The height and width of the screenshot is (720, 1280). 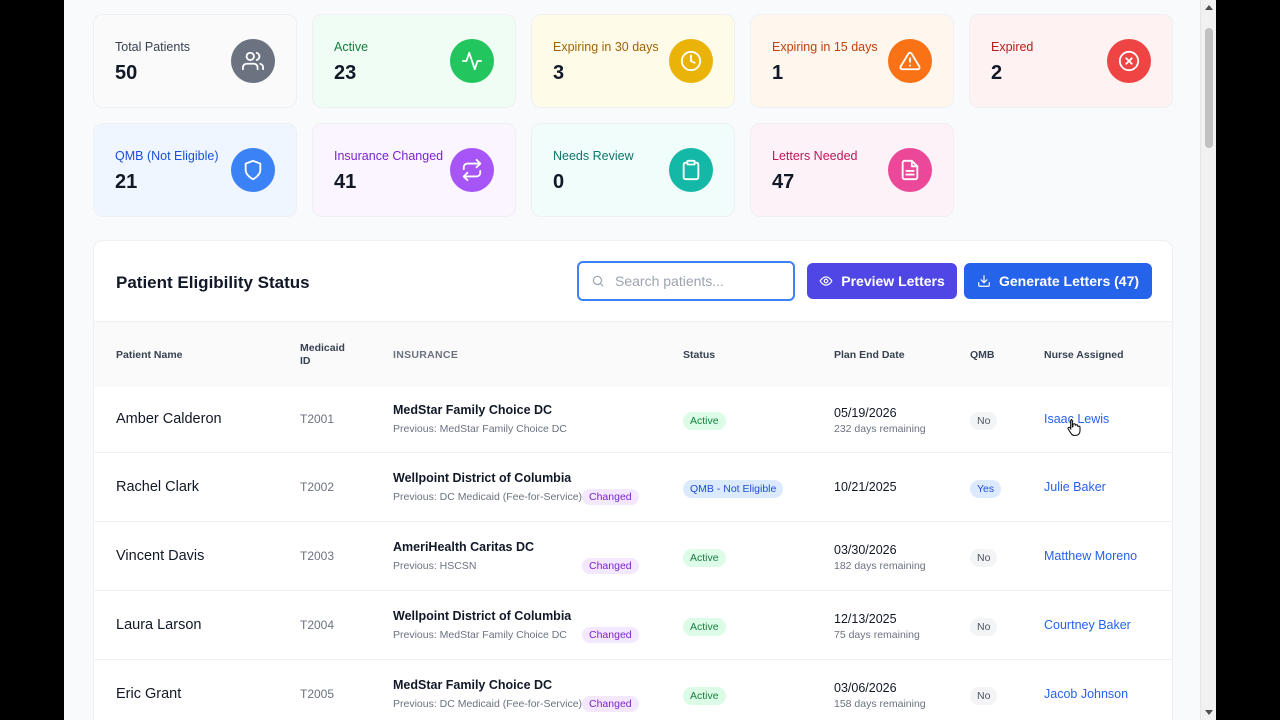 What do you see at coordinates (126, 73) in the screenshot?
I see `stat-value: 50` at bounding box center [126, 73].